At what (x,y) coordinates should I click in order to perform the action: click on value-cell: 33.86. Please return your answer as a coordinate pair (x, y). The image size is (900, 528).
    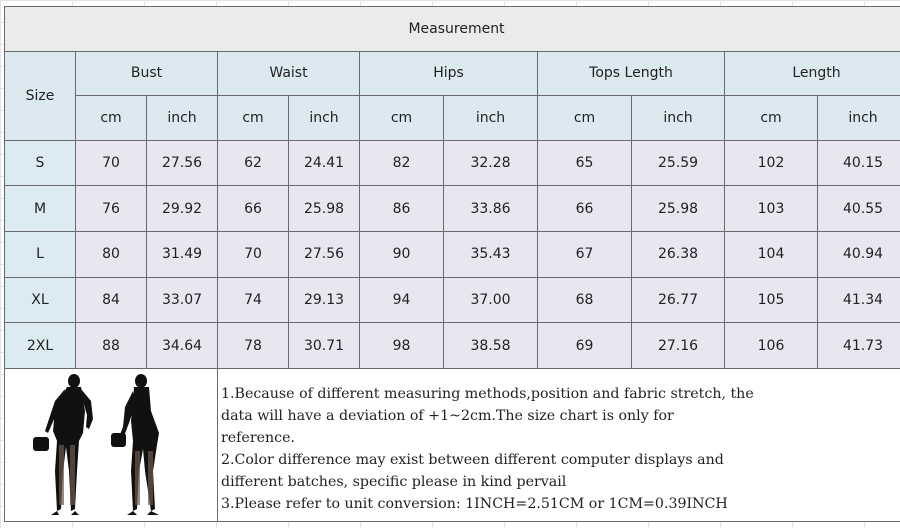
    Looking at the image, I should click on (490, 208).